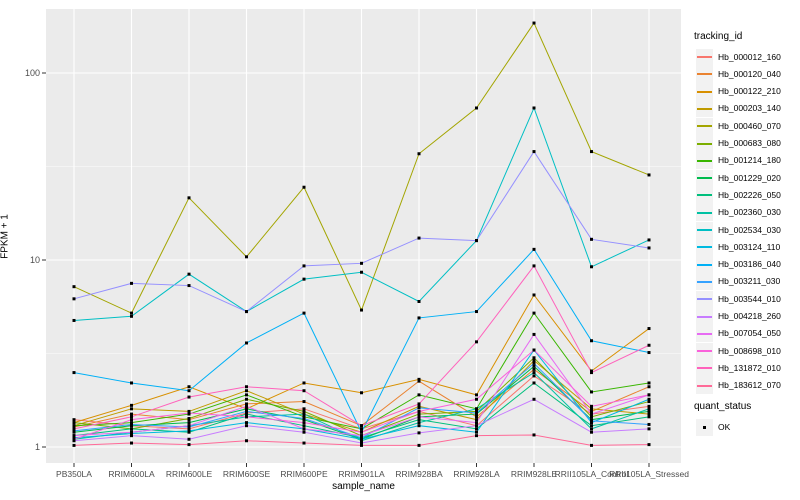 The height and width of the screenshot is (500, 800). Describe the element at coordinates (723, 406) in the screenshot. I see `legend-title-quant-status: quant_status` at that location.